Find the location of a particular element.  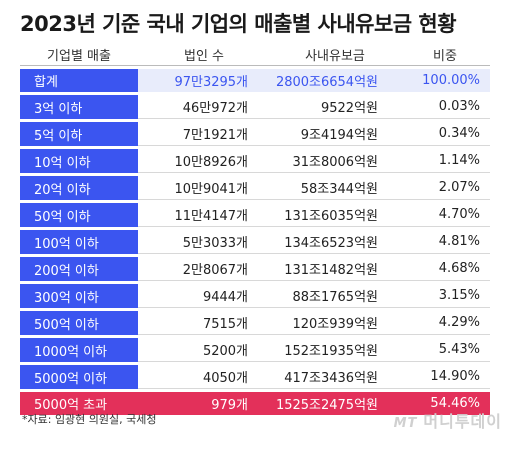

row-retained: 31조8006억원 is located at coordinates (335, 161).